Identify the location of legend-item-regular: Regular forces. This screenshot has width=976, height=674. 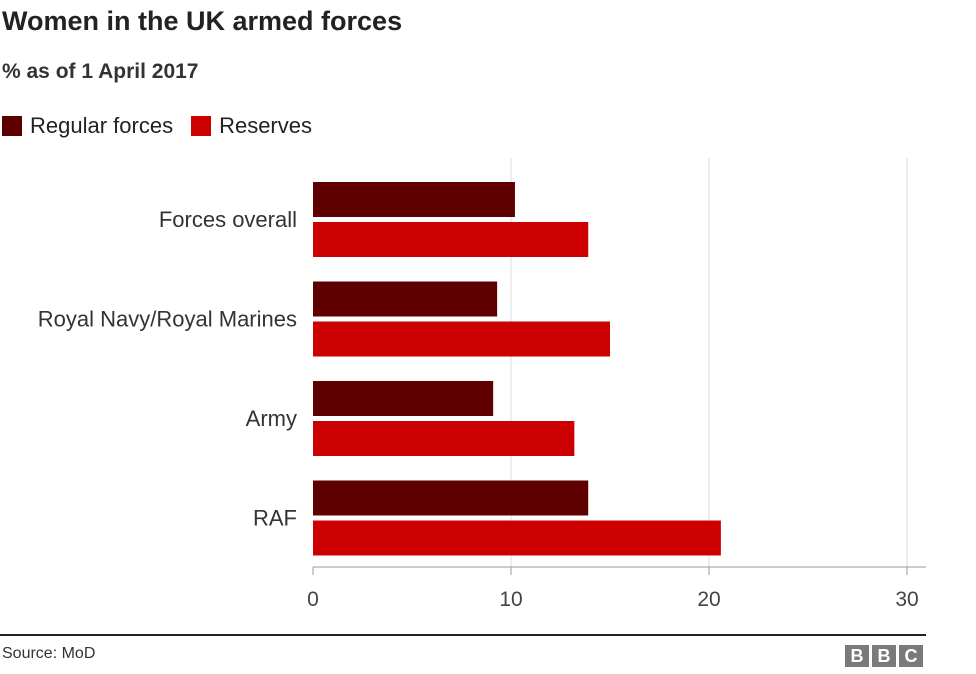
(87, 126).